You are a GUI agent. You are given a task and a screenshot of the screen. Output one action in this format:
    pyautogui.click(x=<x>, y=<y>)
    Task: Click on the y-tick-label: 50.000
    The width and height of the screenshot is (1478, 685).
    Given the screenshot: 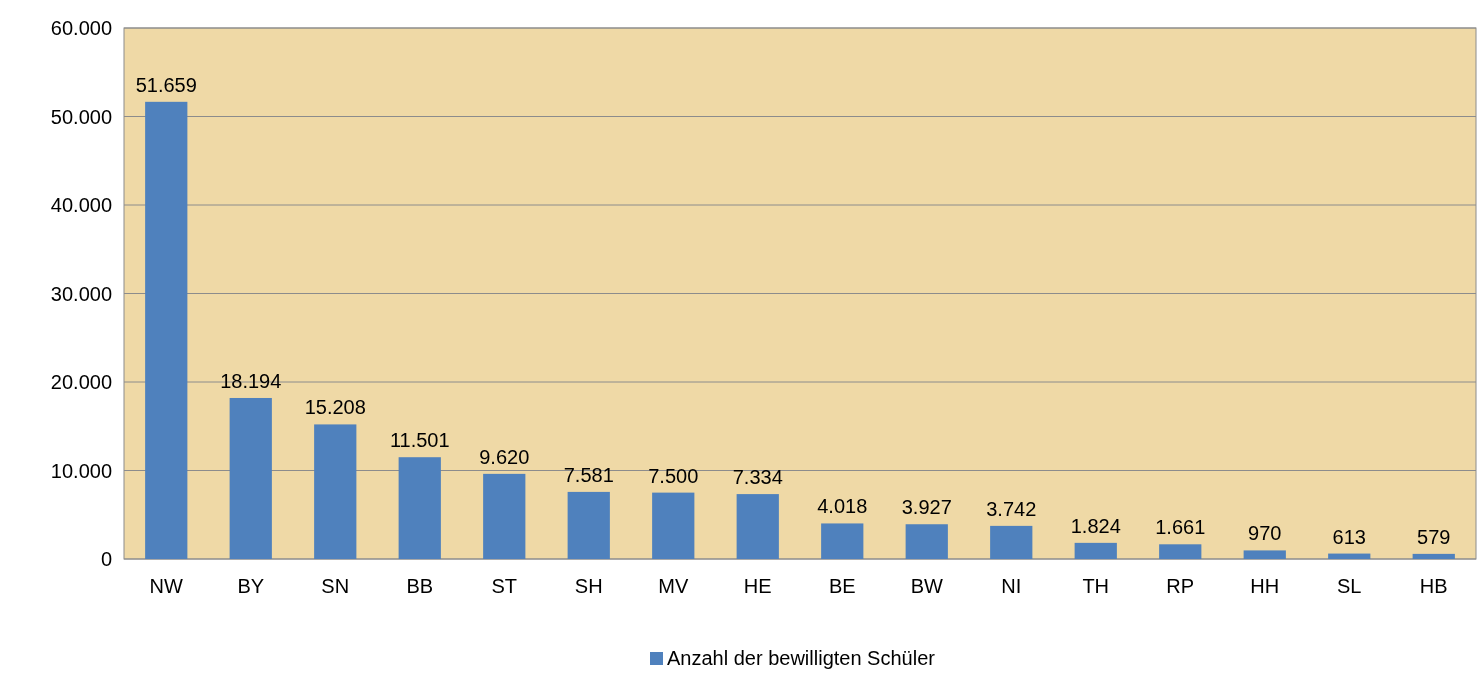 What is the action you would take?
    pyautogui.click(x=81, y=116)
    